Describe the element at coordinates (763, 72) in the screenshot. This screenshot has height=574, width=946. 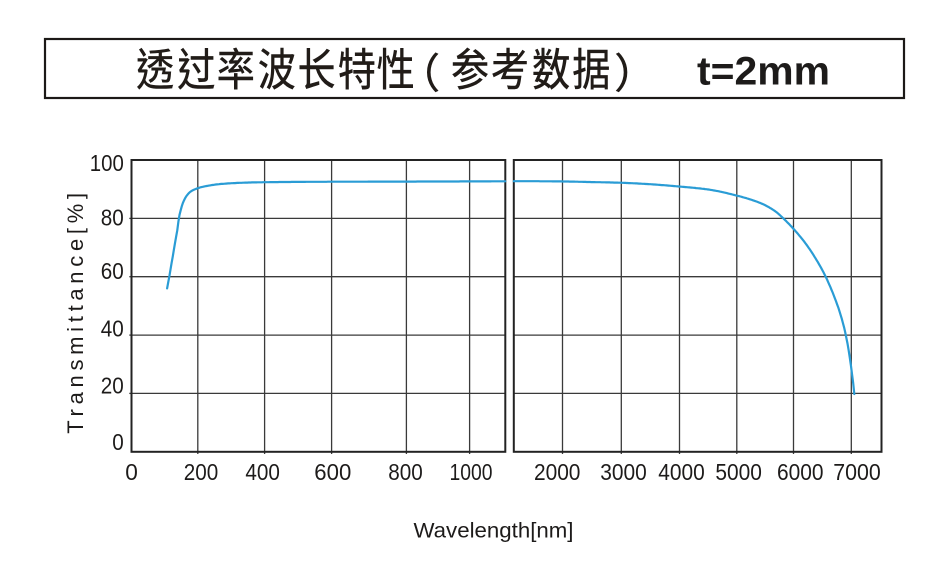
I see `svg-text: t=2mm` at that location.